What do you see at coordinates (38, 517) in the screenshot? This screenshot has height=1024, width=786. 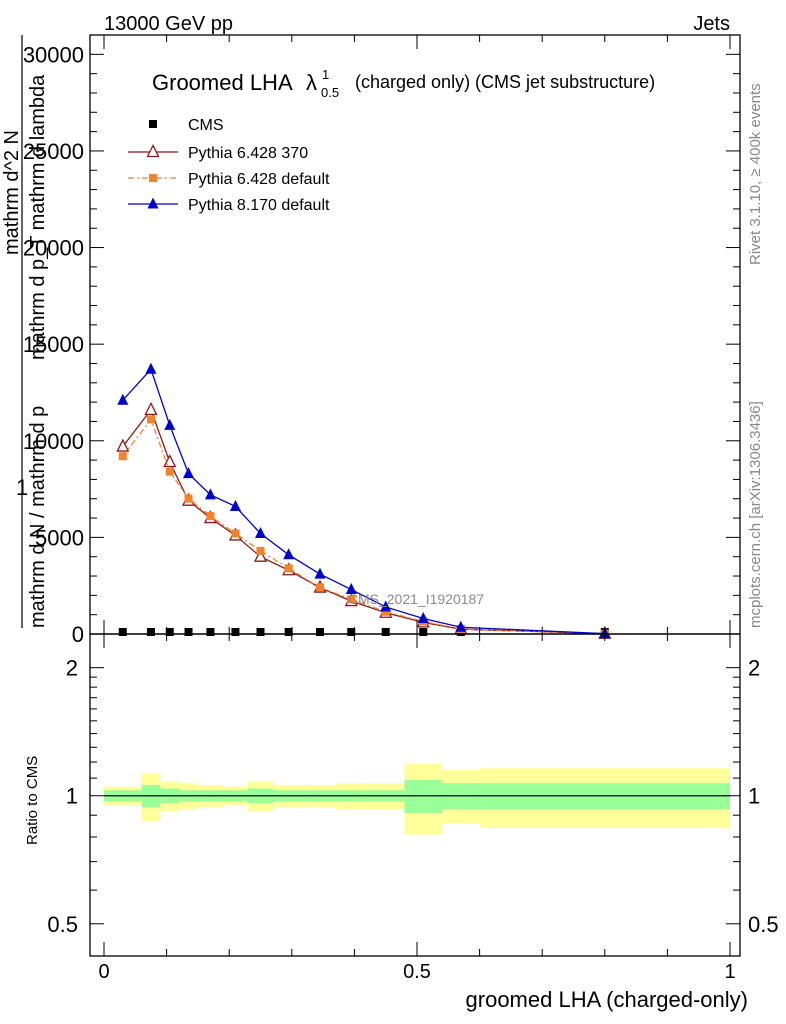 I see `ylabel-line-1: mathrm d N / mathrm d p` at bounding box center [38, 517].